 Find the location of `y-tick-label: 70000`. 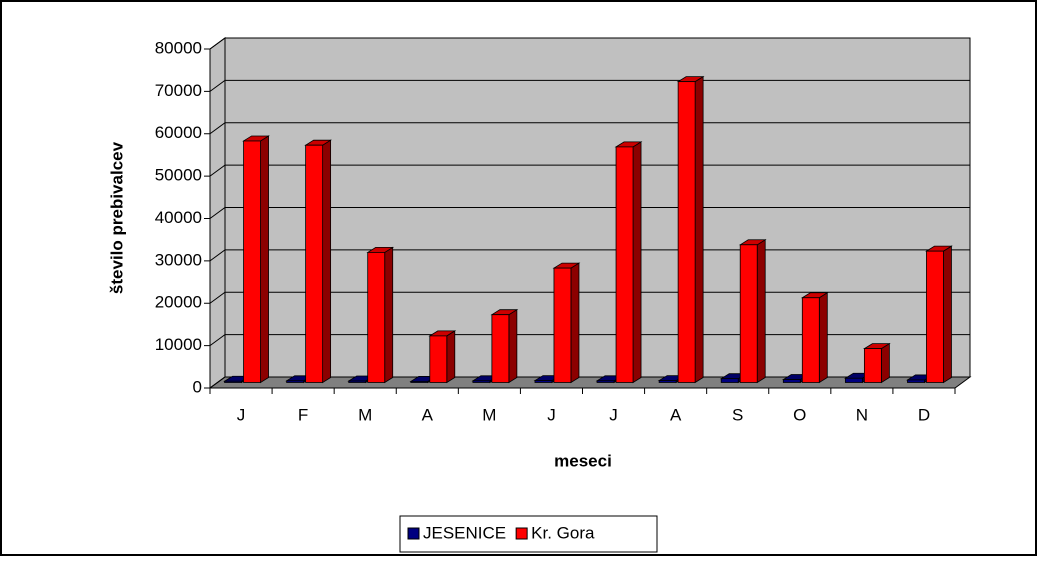

y-tick-label: 70000 is located at coordinates (178, 90).